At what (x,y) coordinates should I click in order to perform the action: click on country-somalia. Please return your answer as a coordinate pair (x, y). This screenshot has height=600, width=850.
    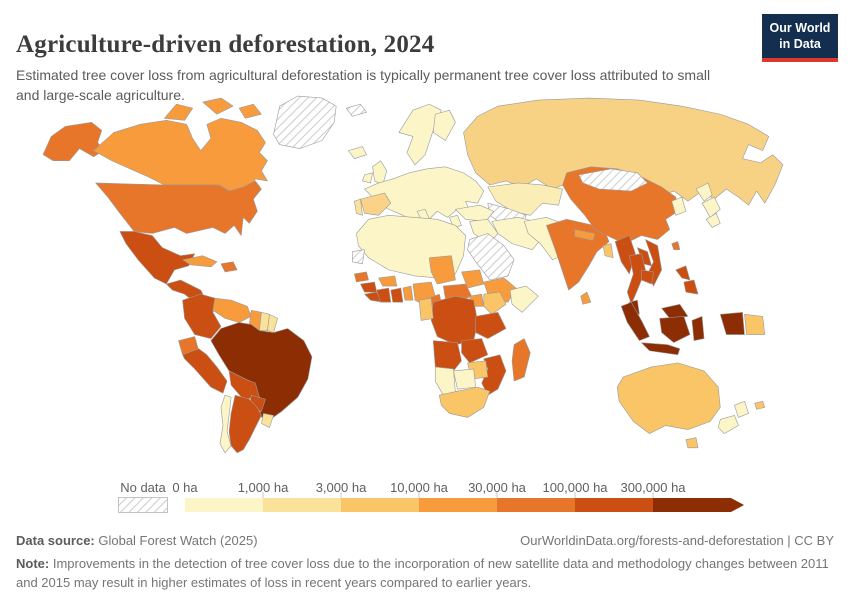
    Looking at the image, I should click on (524, 299).